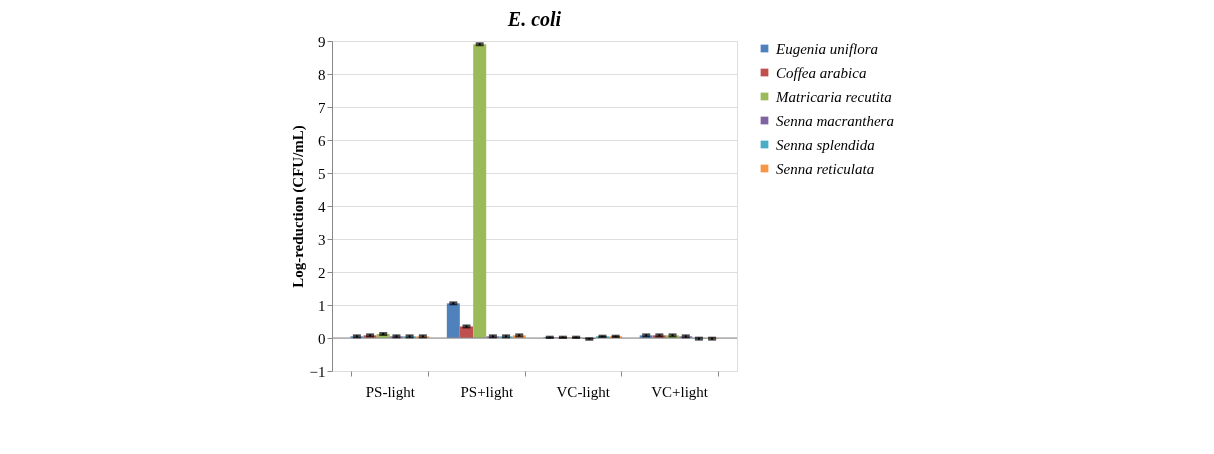  What do you see at coordinates (583, 391) in the screenshot?
I see `x-tick-label: VC-light` at bounding box center [583, 391].